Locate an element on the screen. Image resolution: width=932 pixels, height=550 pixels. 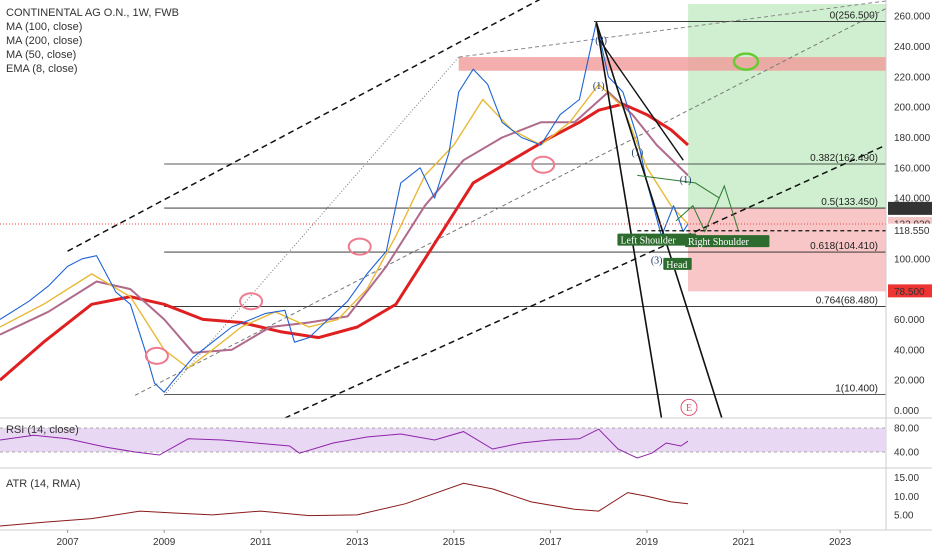
triangle-upper-edge is located at coordinates (678, 186).